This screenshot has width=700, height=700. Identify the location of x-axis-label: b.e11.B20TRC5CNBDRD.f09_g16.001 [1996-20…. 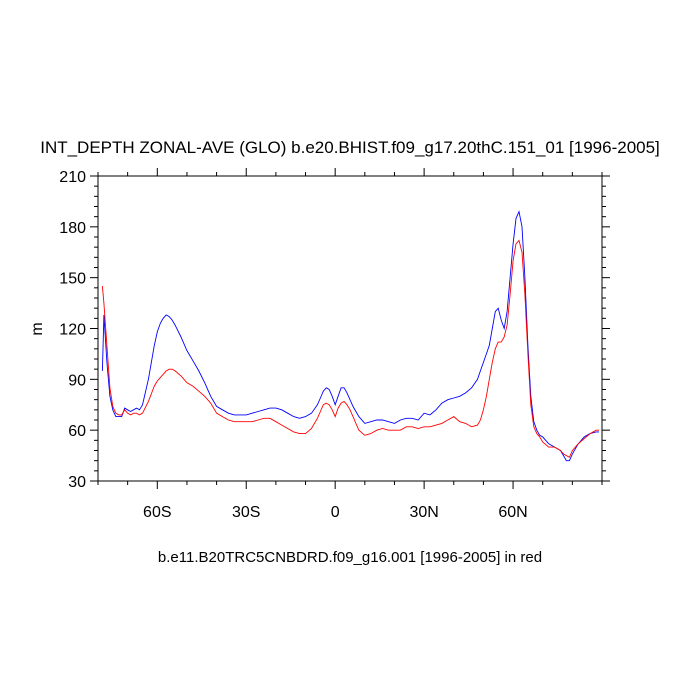
(350, 557).